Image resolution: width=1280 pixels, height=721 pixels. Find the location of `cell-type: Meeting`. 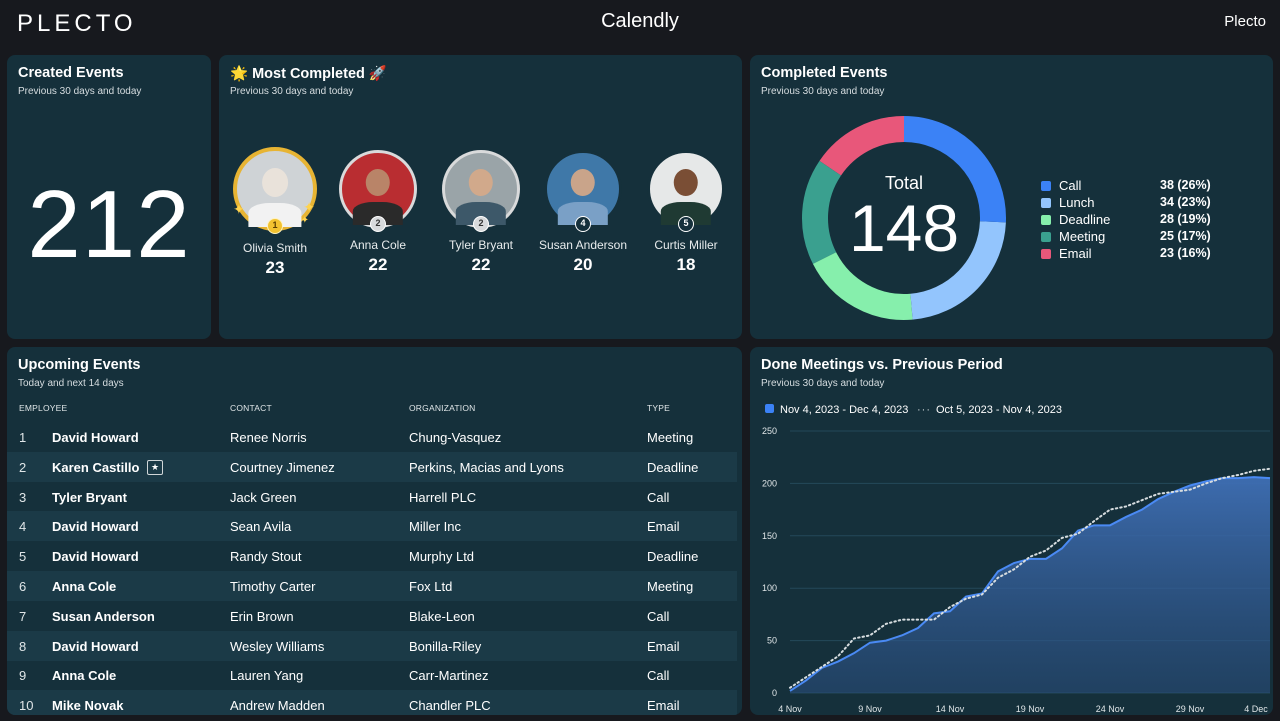

cell-type: Meeting is located at coordinates (670, 437).